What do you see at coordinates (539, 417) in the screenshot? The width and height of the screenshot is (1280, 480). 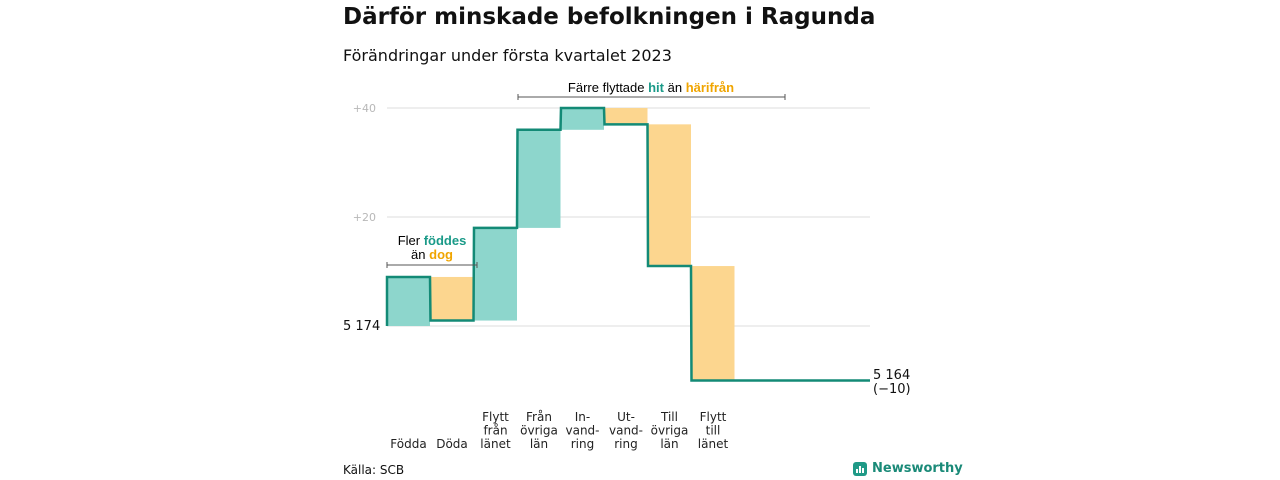 I see `category-label: Från` at bounding box center [539, 417].